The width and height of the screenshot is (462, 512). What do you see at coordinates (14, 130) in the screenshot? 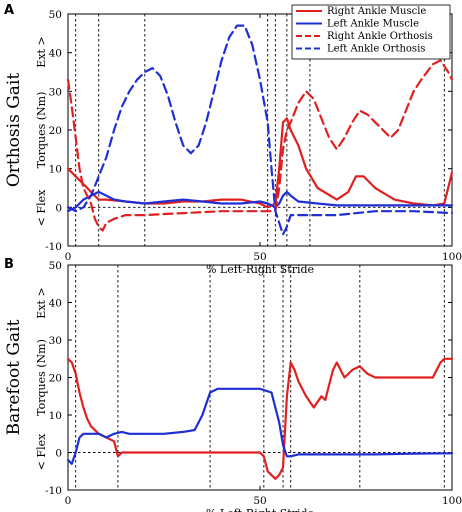
I see `row-label: Orthosis Gait` at bounding box center [14, 130].